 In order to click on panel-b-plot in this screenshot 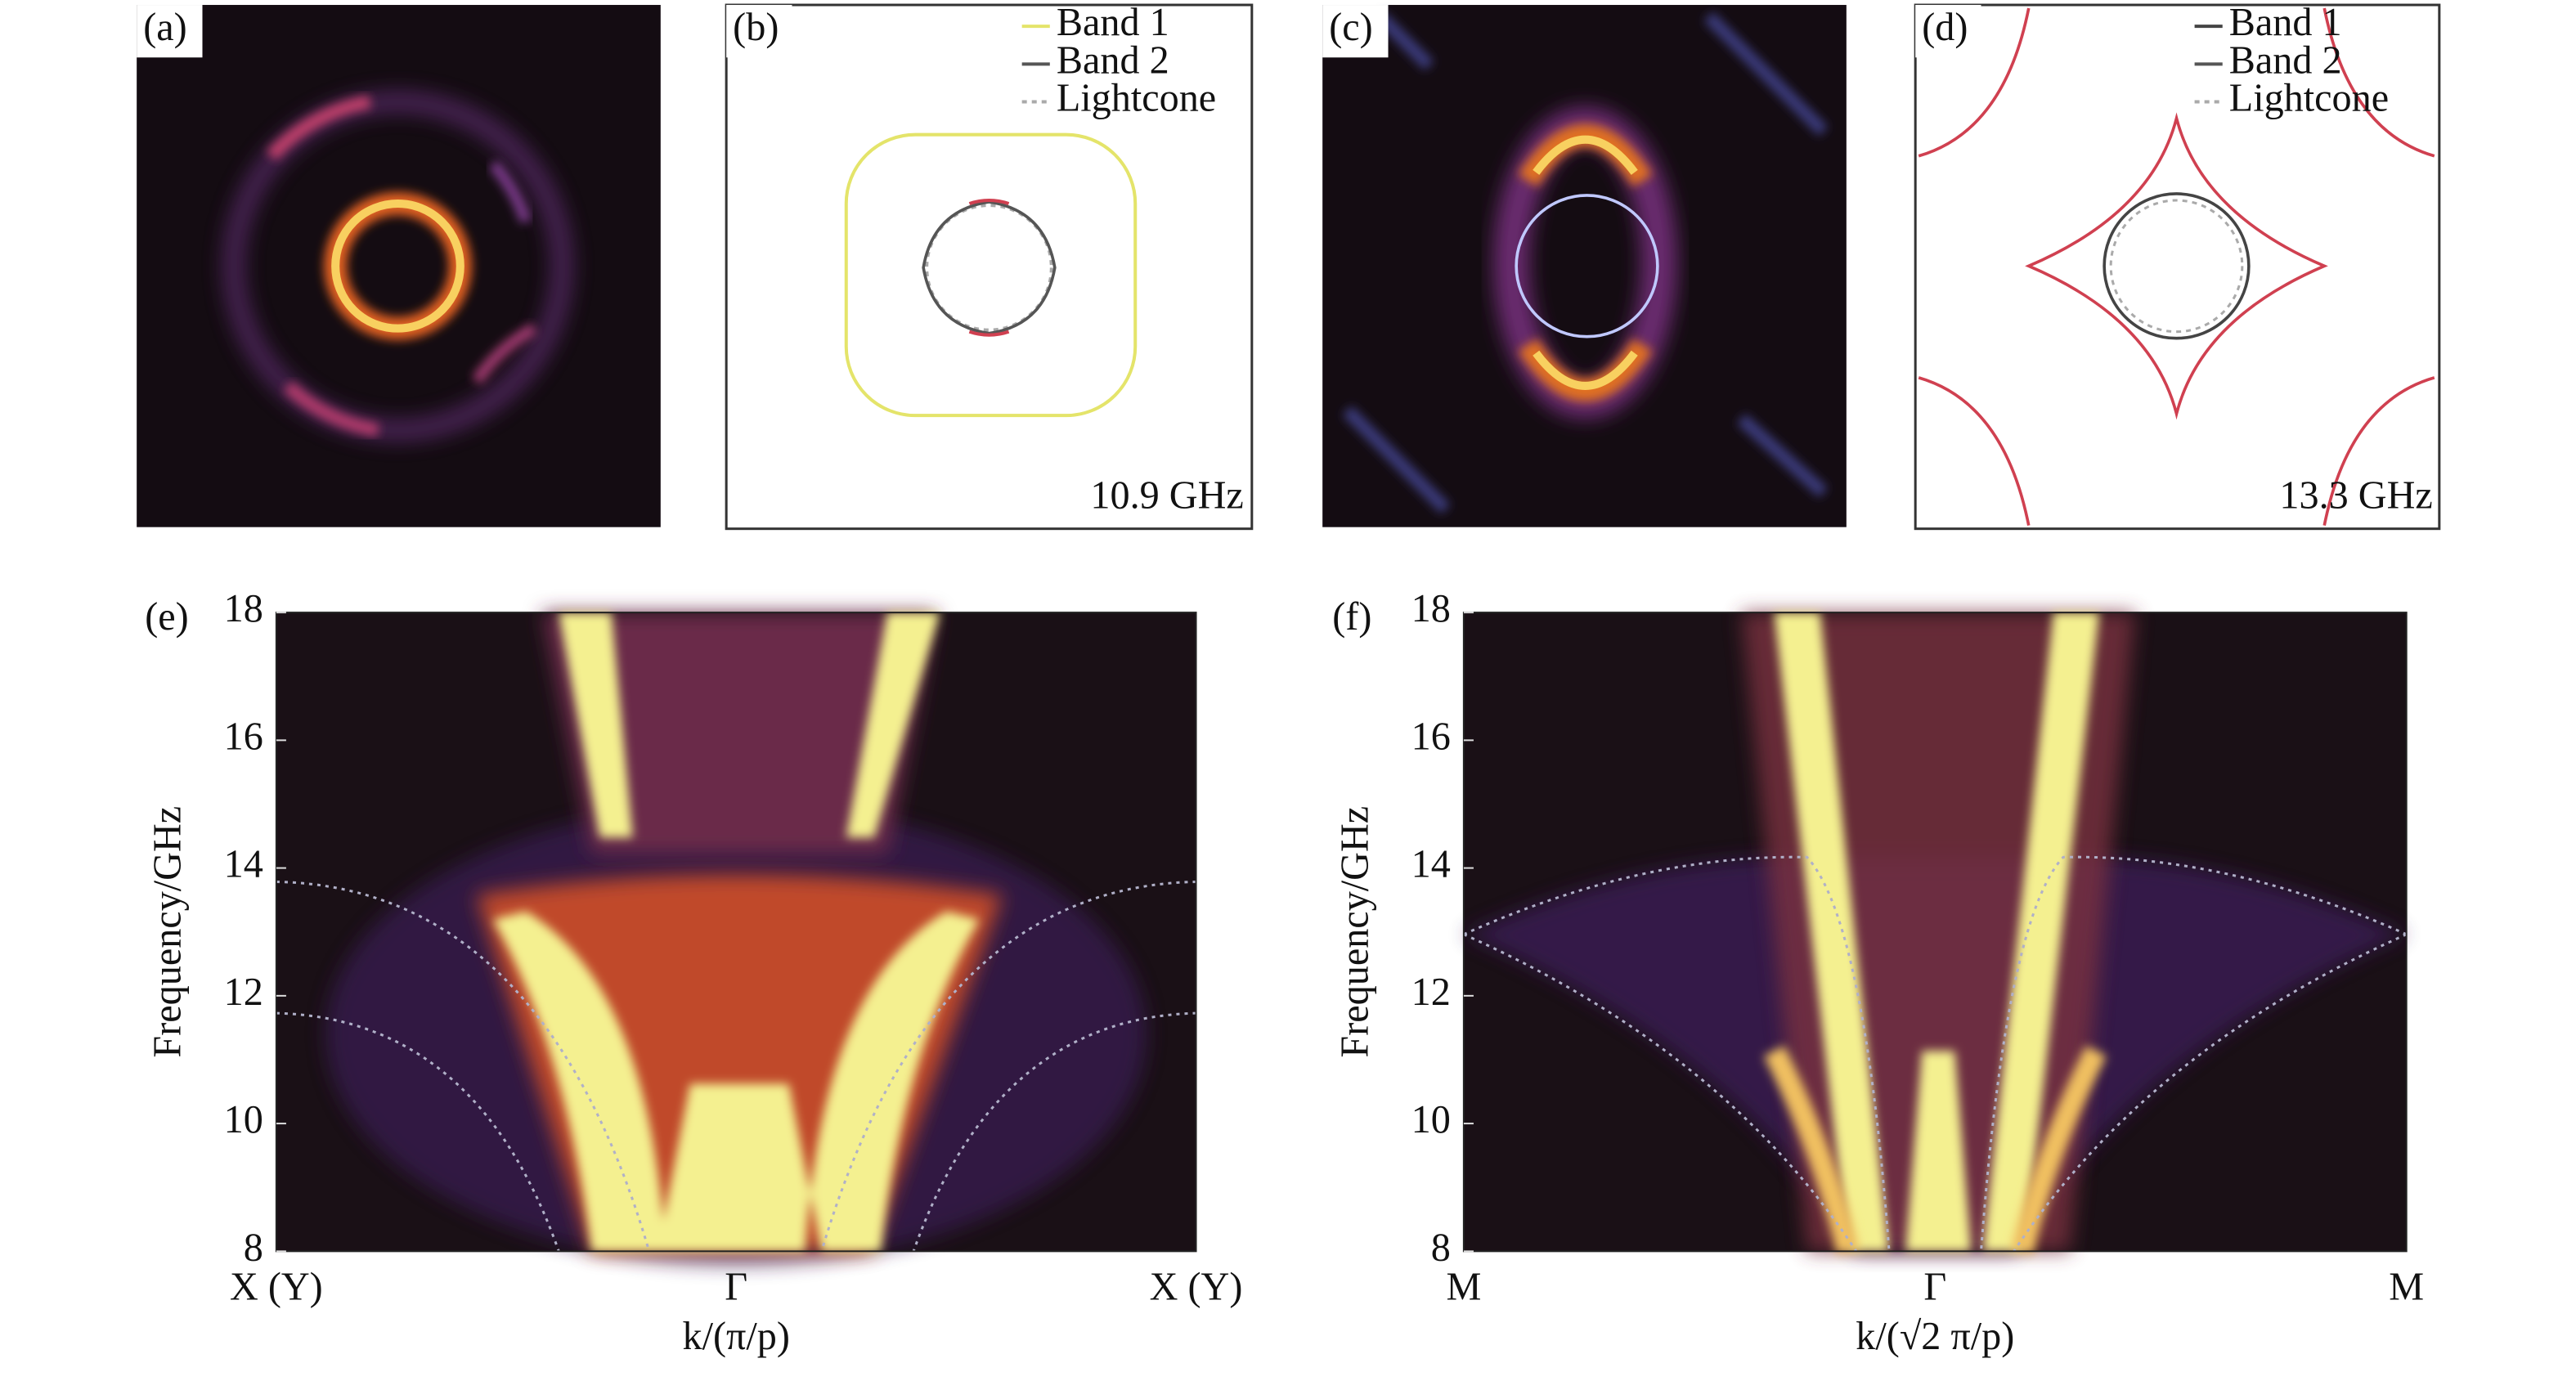, I will do `click(989, 267)`.